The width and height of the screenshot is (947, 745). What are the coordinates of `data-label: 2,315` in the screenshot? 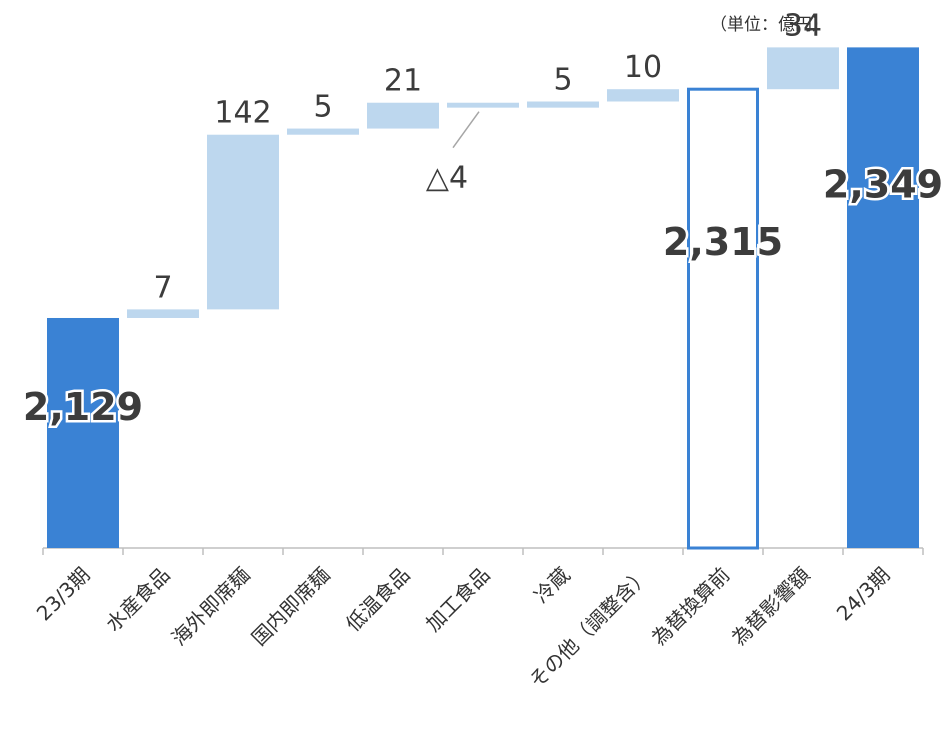 It's located at (723, 242).